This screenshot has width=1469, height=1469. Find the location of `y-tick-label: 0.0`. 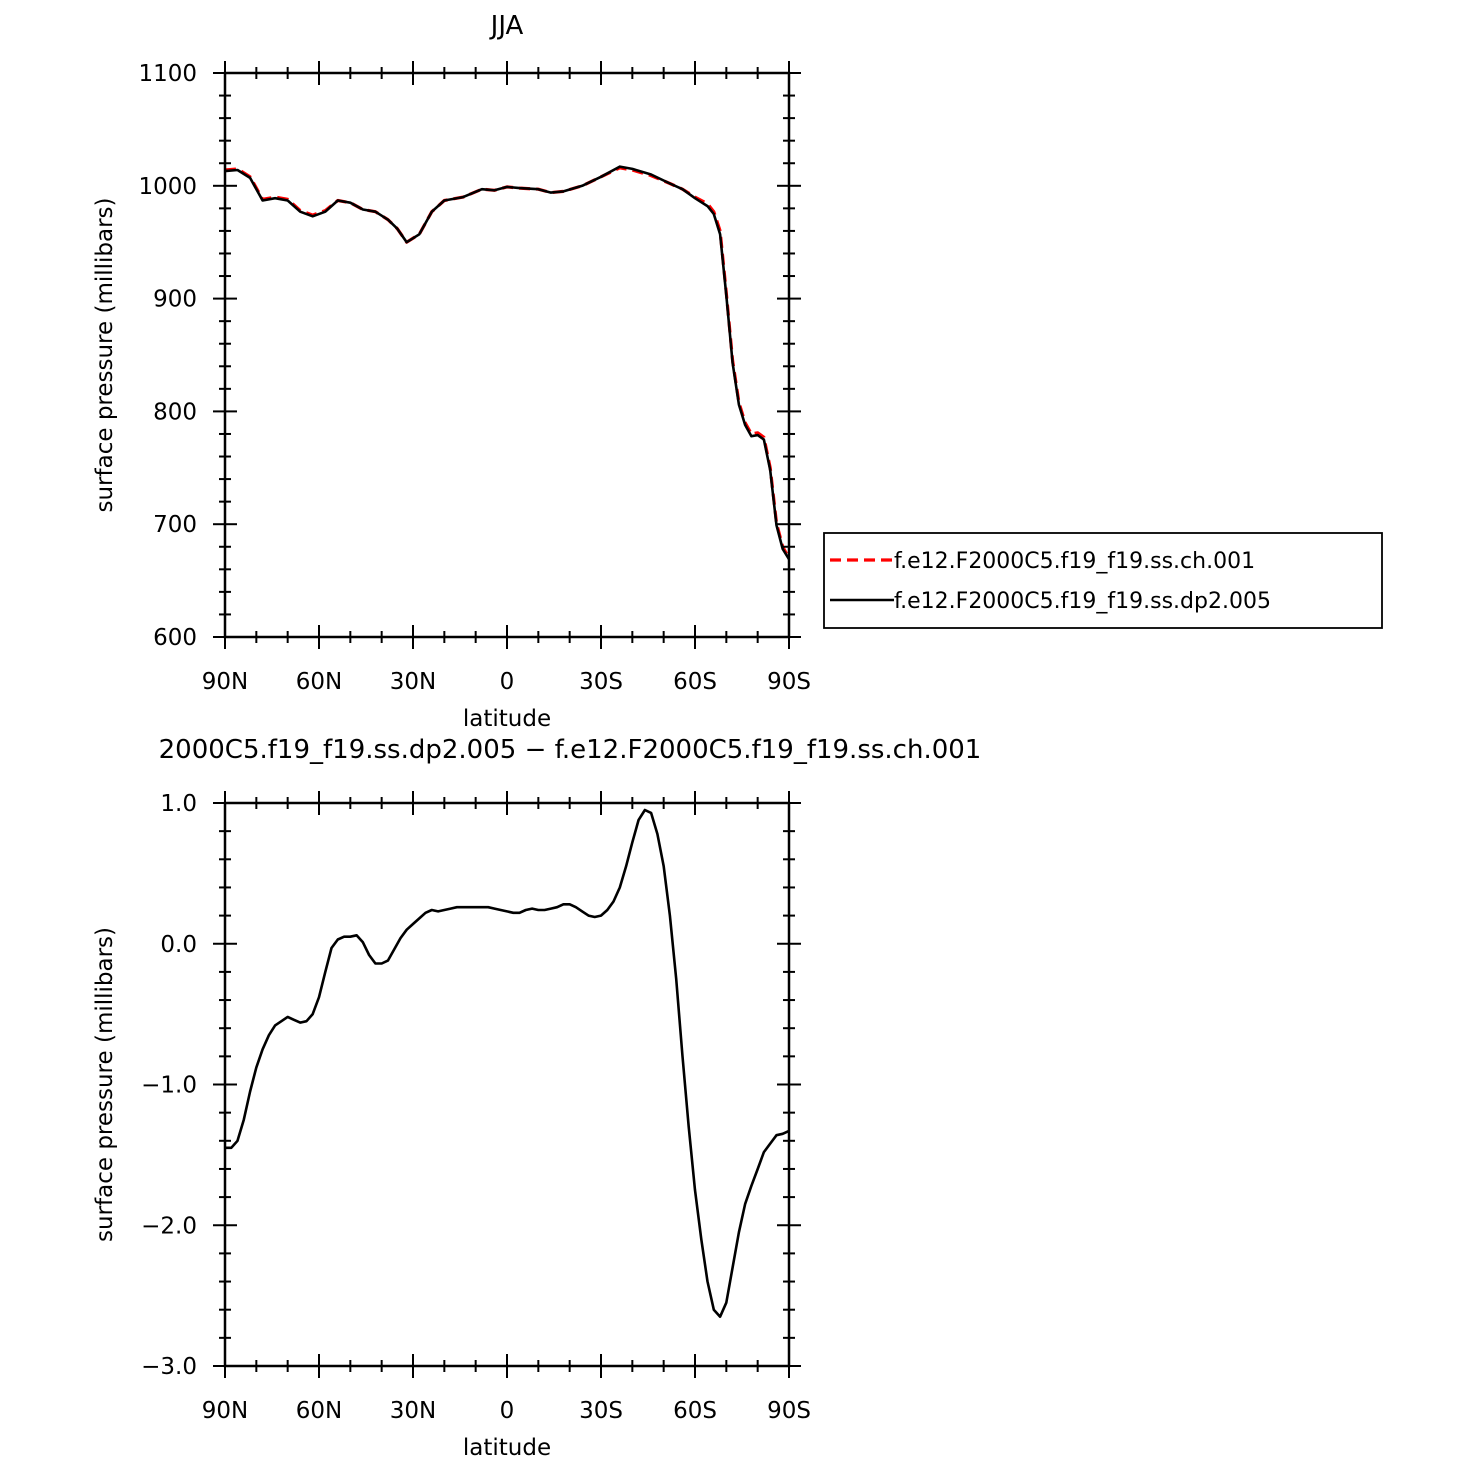

y-tick-label: 0.0 is located at coordinates (178, 945).